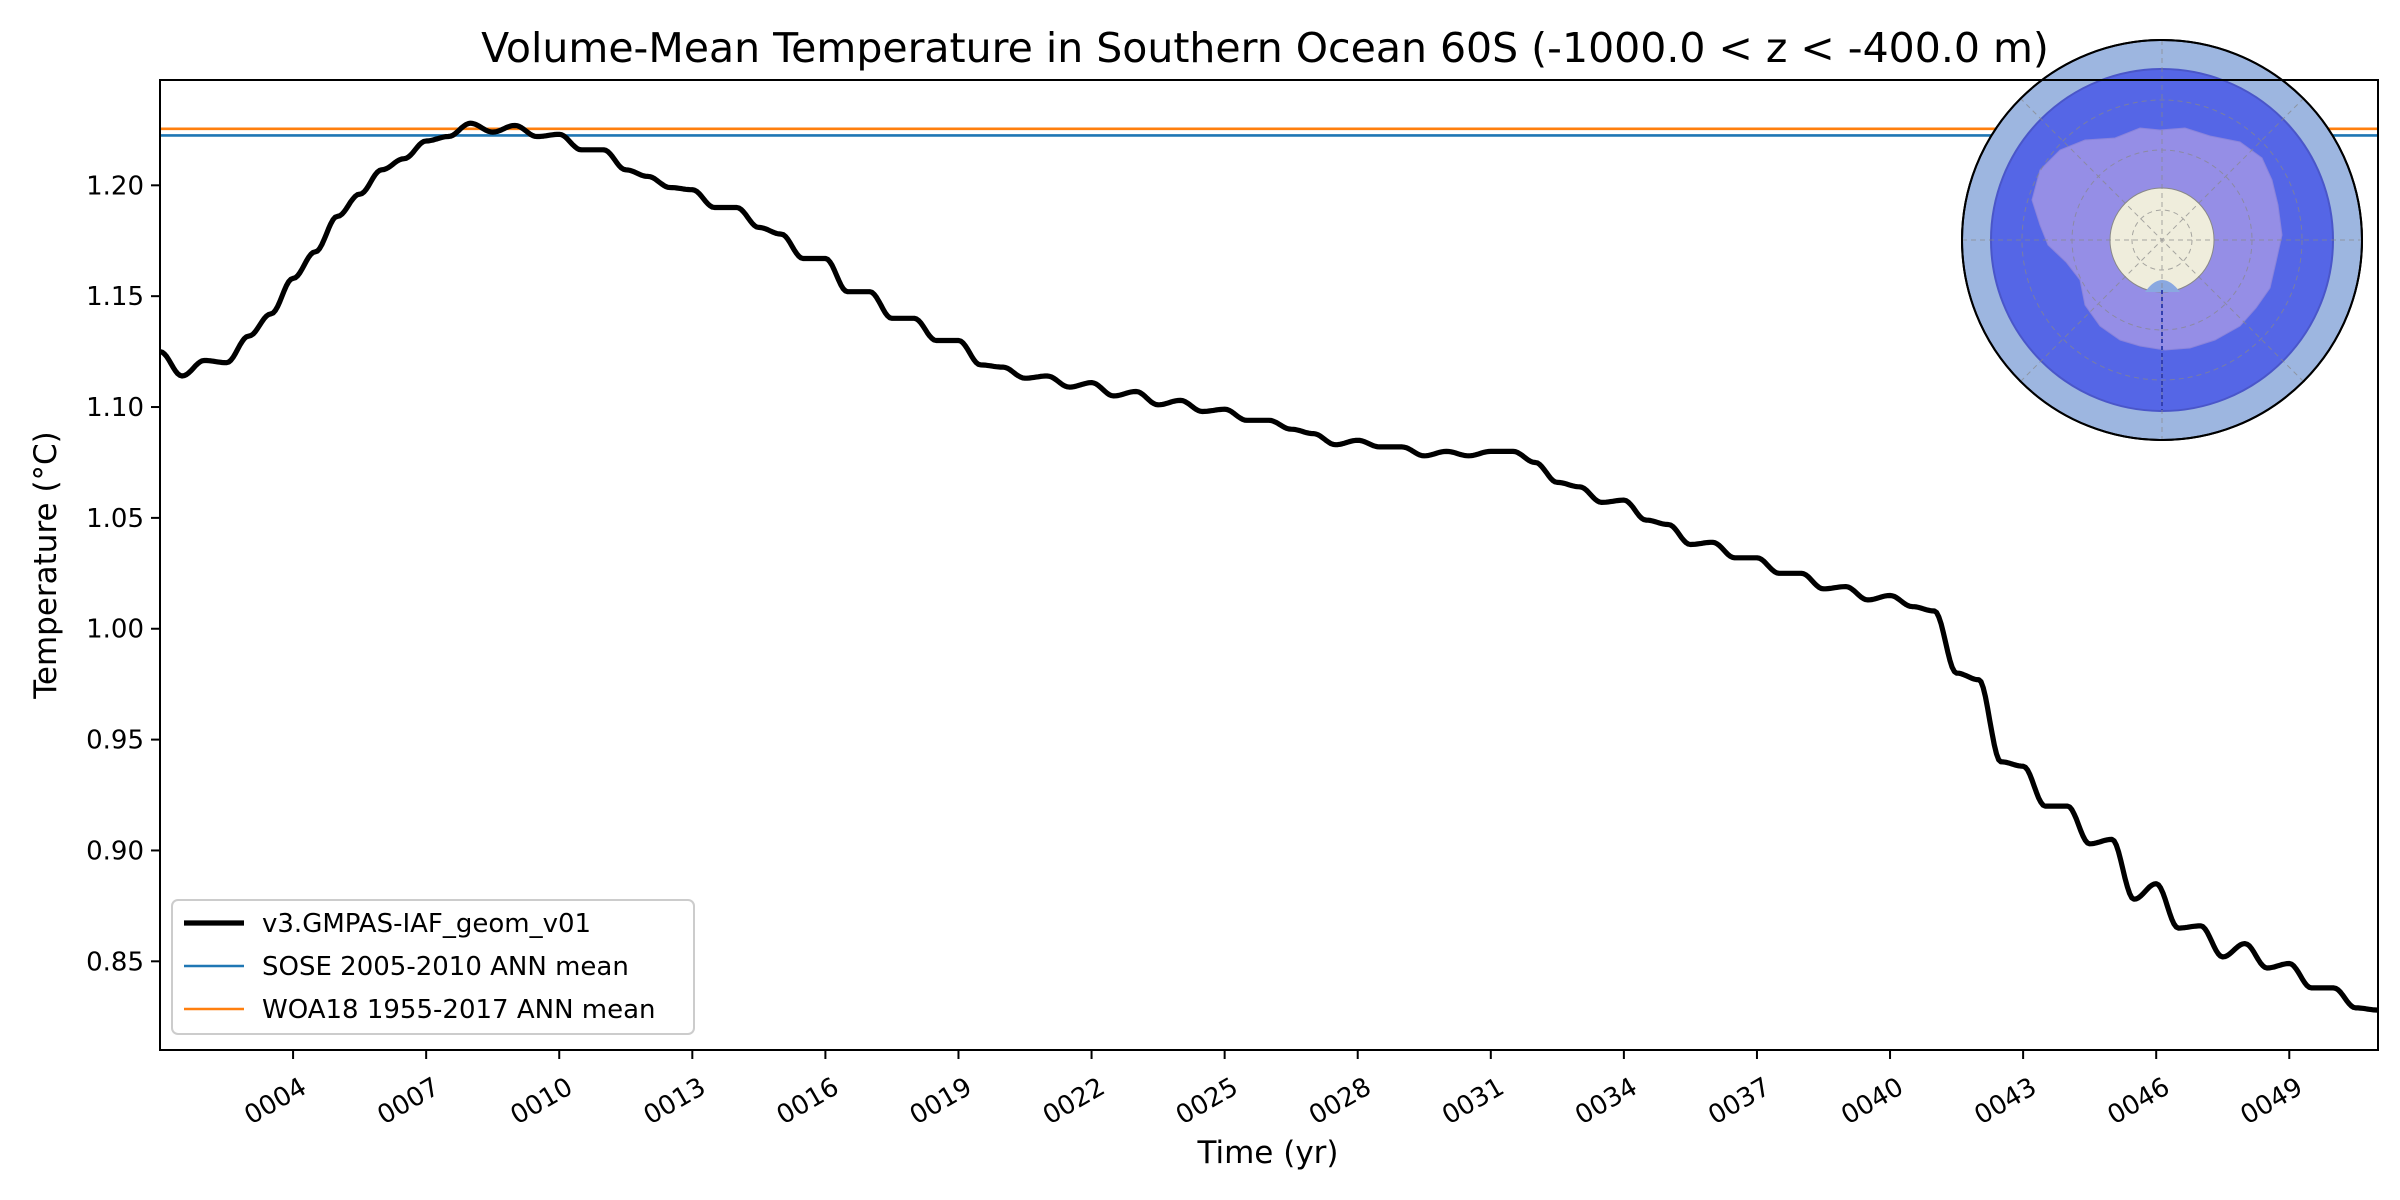 Image resolution: width=2400 pixels, height=1200 pixels. Describe the element at coordinates (115, 962) in the screenshot. I see `y-tick-label: 0.85` at that location.